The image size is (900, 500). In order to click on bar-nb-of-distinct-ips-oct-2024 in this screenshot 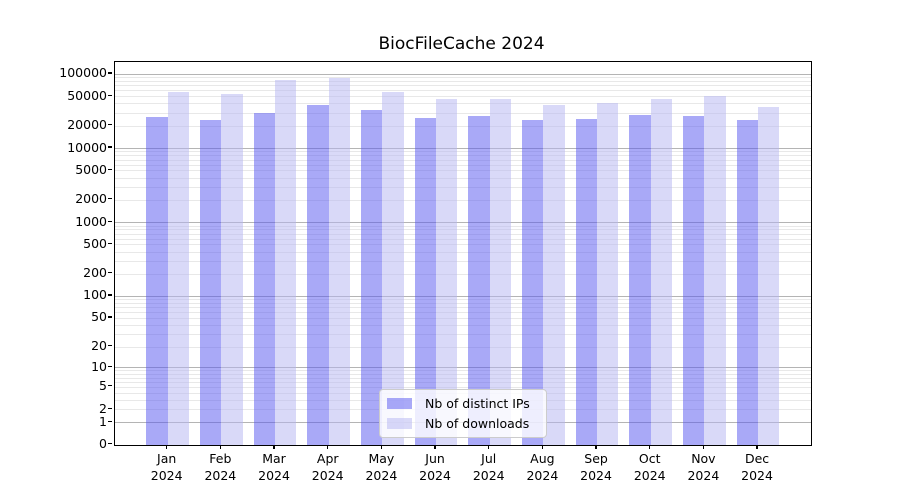, I will do `click(640, 280)`.